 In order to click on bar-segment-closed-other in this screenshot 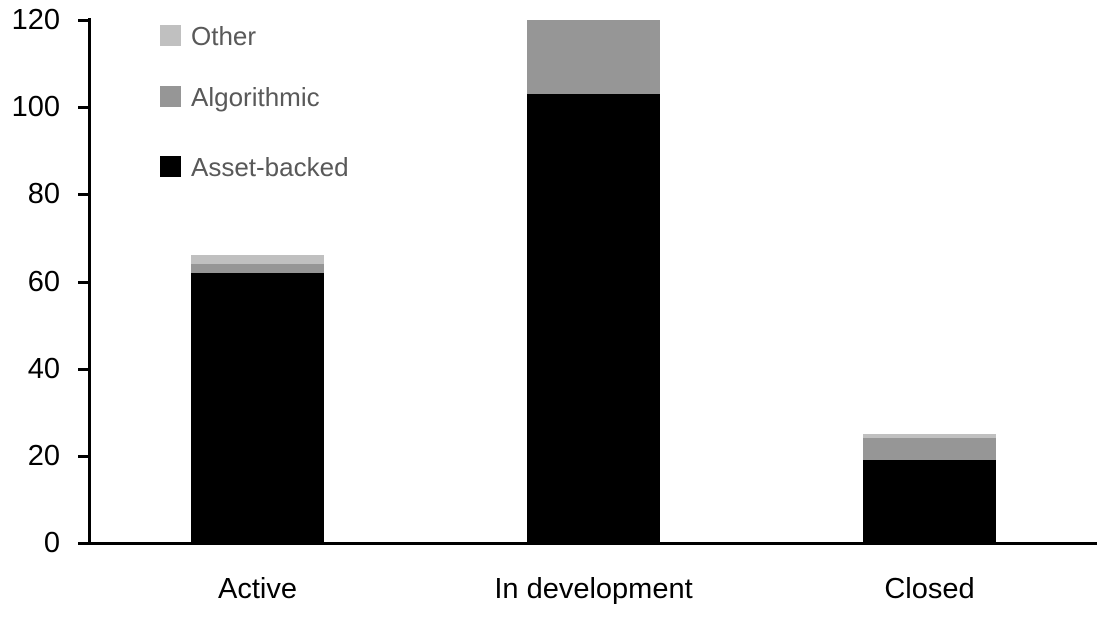, I will do `click(929, 436)`.